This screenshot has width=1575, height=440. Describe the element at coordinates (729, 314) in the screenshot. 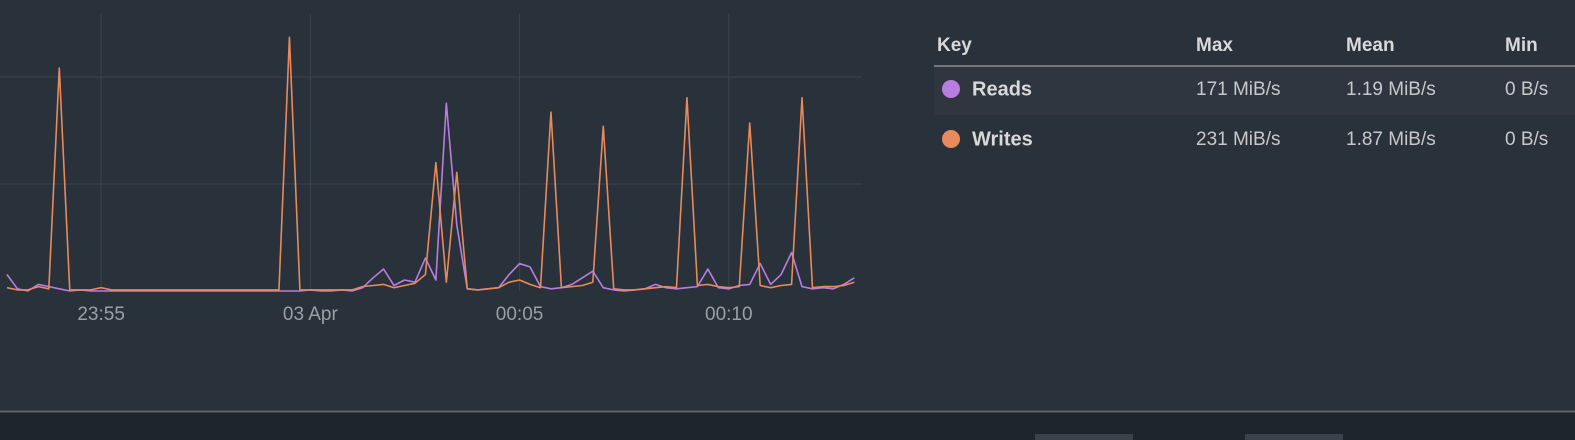

I see `x-tick-label: 00:10` at that location.